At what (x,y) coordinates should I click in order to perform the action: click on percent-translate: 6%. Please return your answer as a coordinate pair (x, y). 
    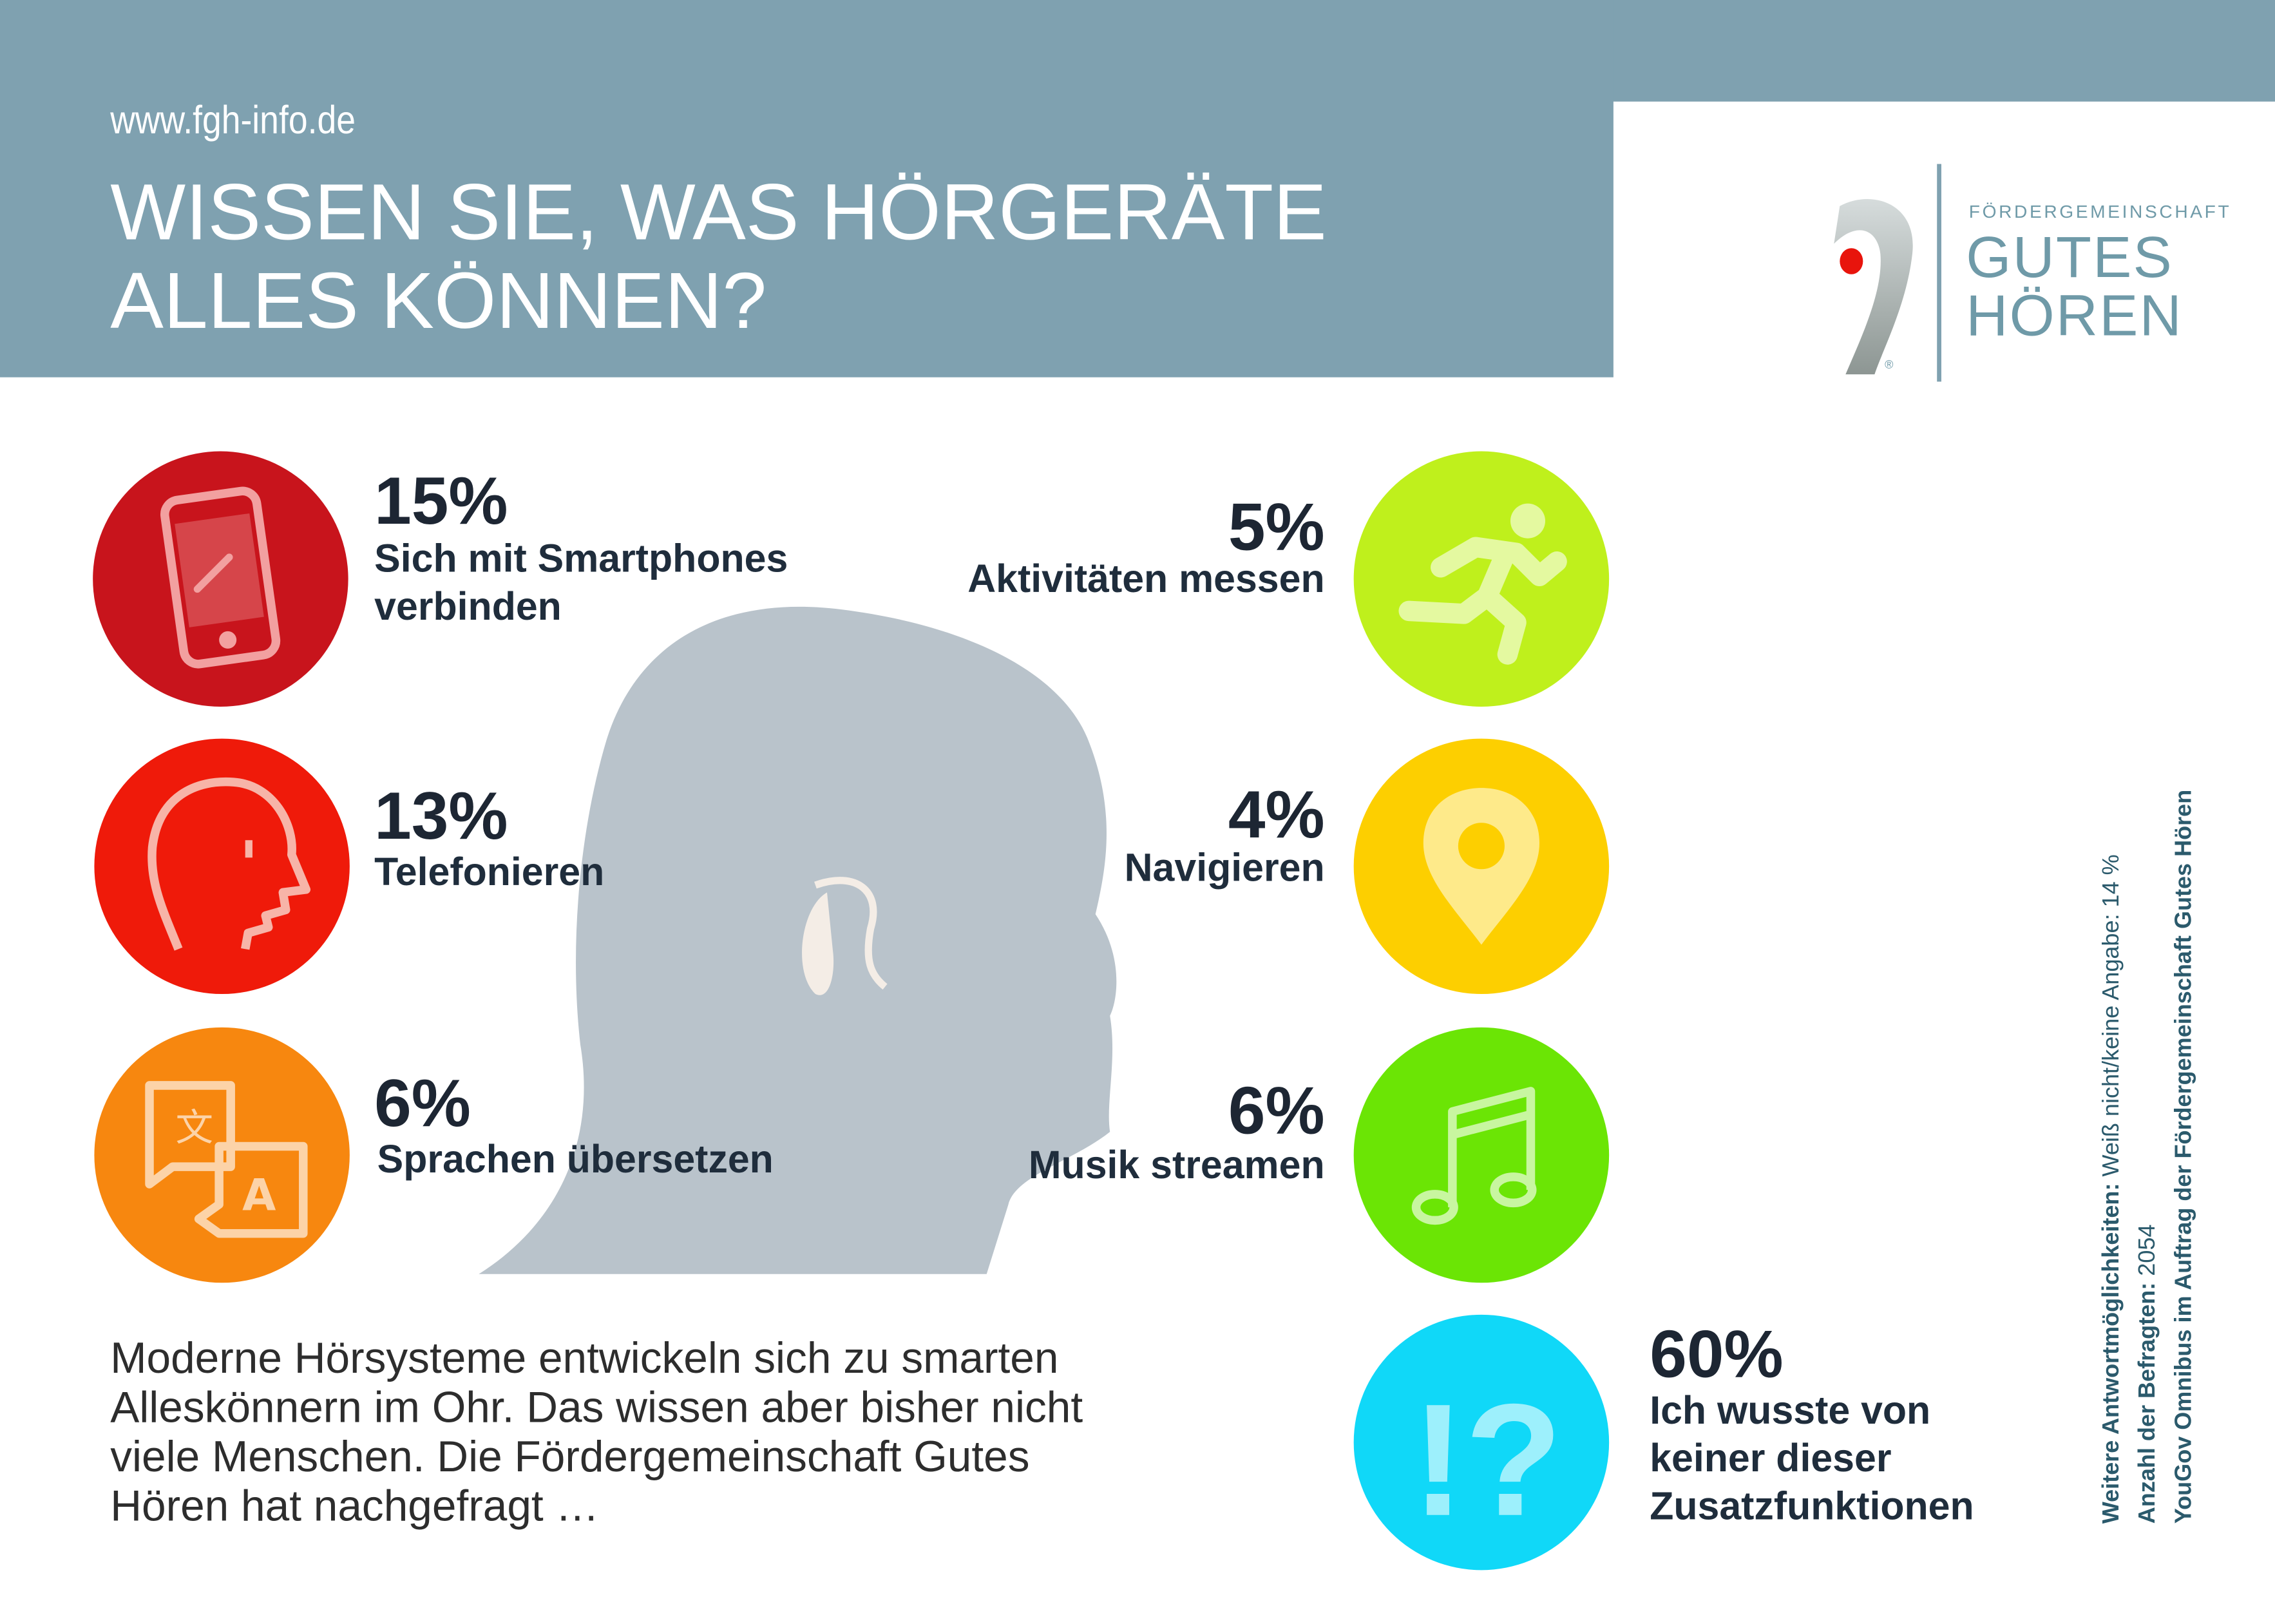
    Looking at the image, I should click on (422, 1103).